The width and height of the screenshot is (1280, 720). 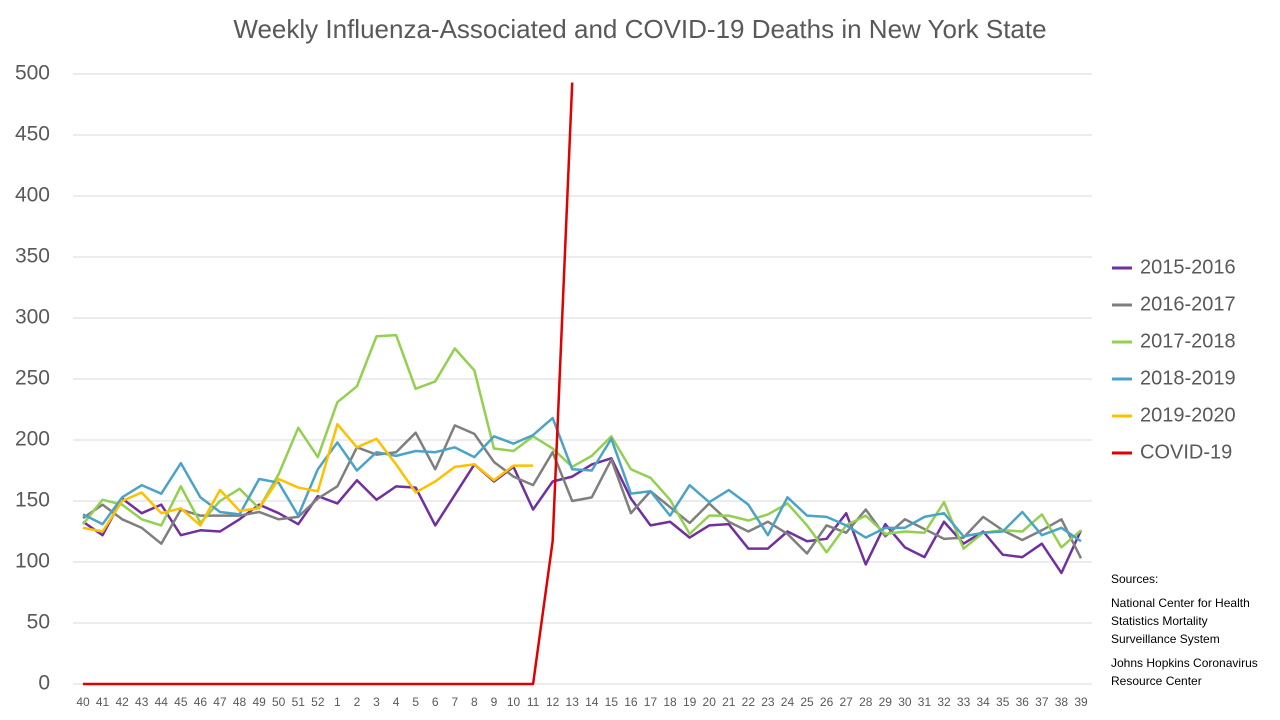 What do you see at coordinates (768, 702) in the screenshot?
I see `x-tick-label: 23` at bounding box center [768, 702].